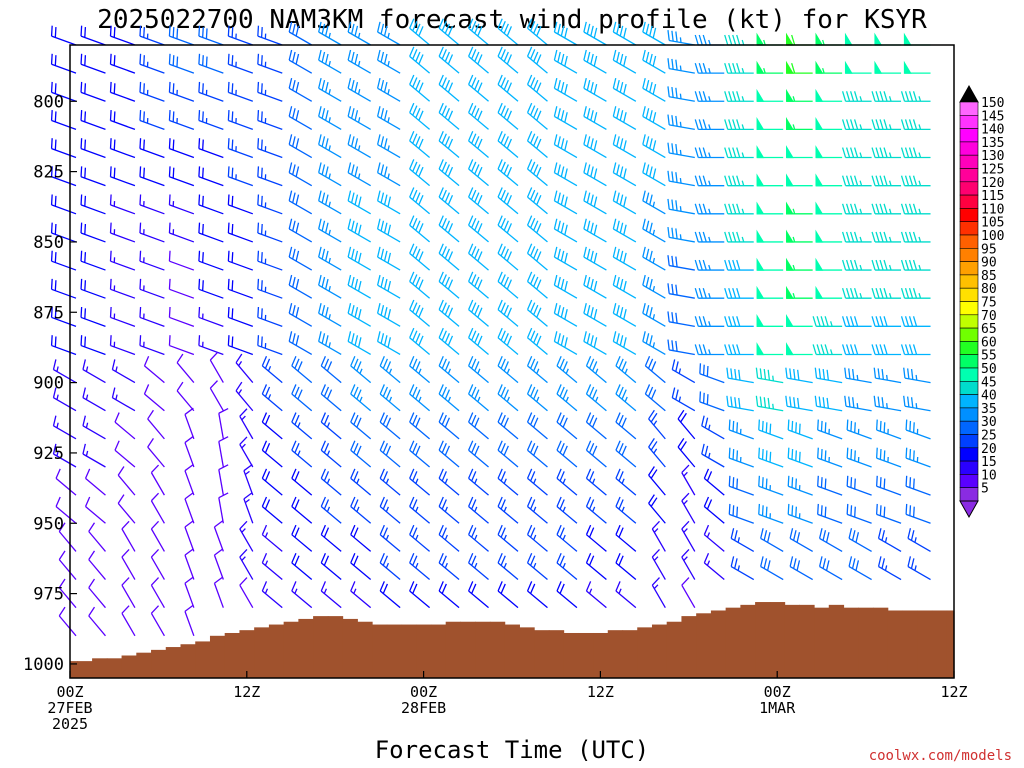 The width and height of the screenshot is (1024, 768). What do you see at coordinates (423, 692) in the screenshot?
I see `x-tick-label: 00Z` at bounding box center [423, 692].